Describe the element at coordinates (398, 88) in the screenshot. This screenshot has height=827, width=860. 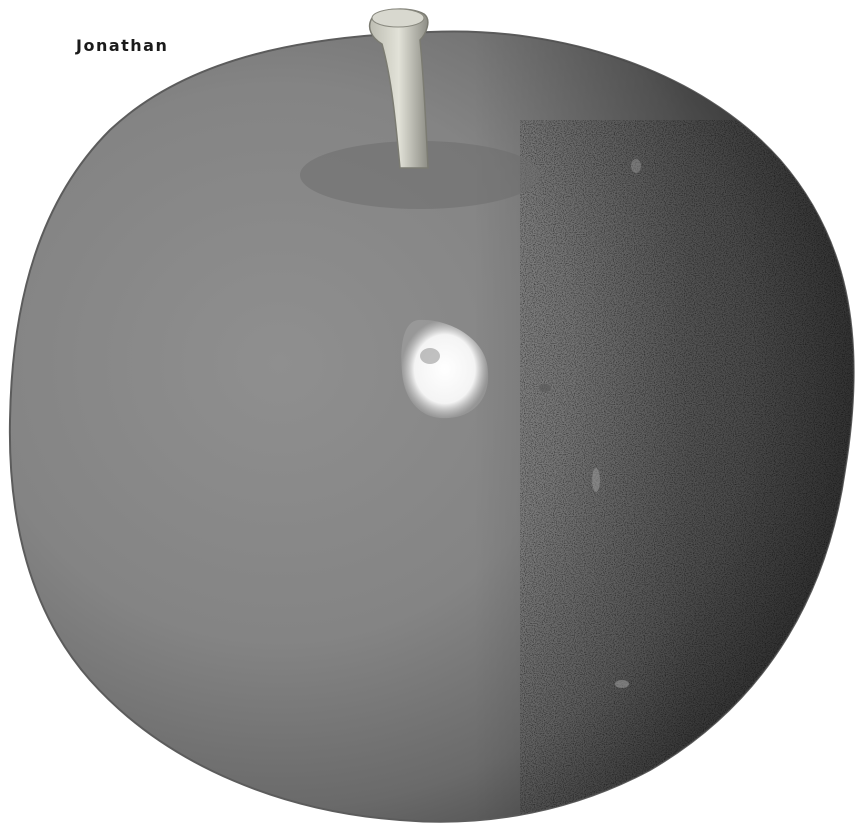
I see `apple-stem` at that location.